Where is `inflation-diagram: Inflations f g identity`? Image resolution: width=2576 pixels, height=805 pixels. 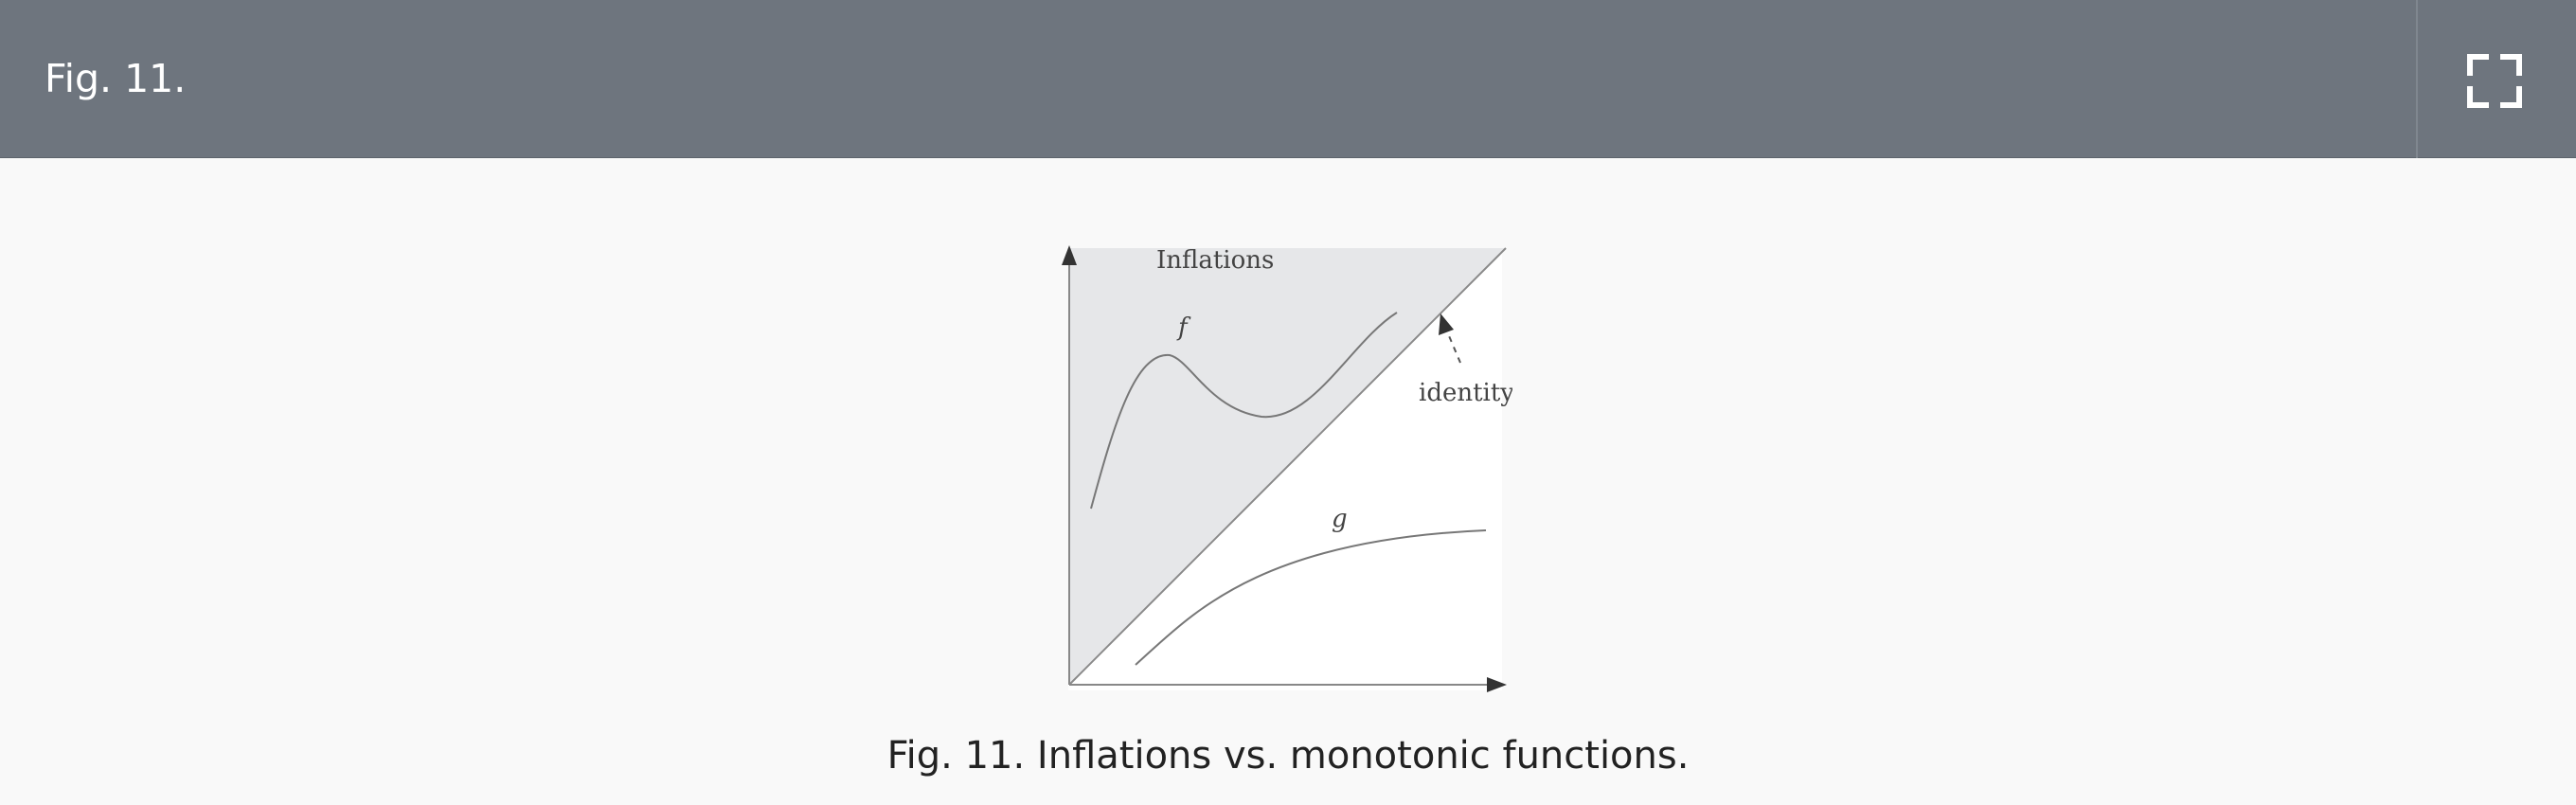 inflation-diagram: Inflations f g identity is located at coordinates (1288, 468).